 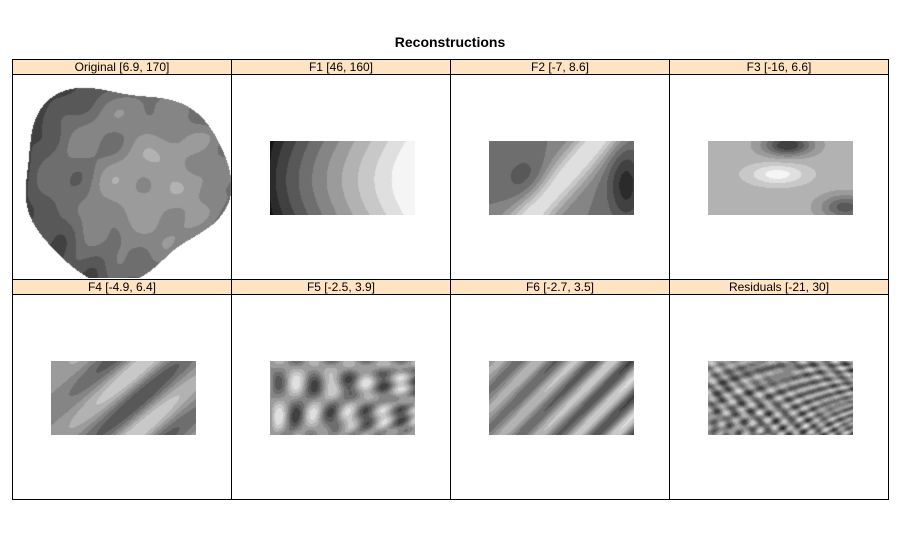 What do you see at coordinates (122, 287) in the screenshot?
I see `panel-strip-label: F4 [-4.9, 6.4]` at bounding box center [122, 287].